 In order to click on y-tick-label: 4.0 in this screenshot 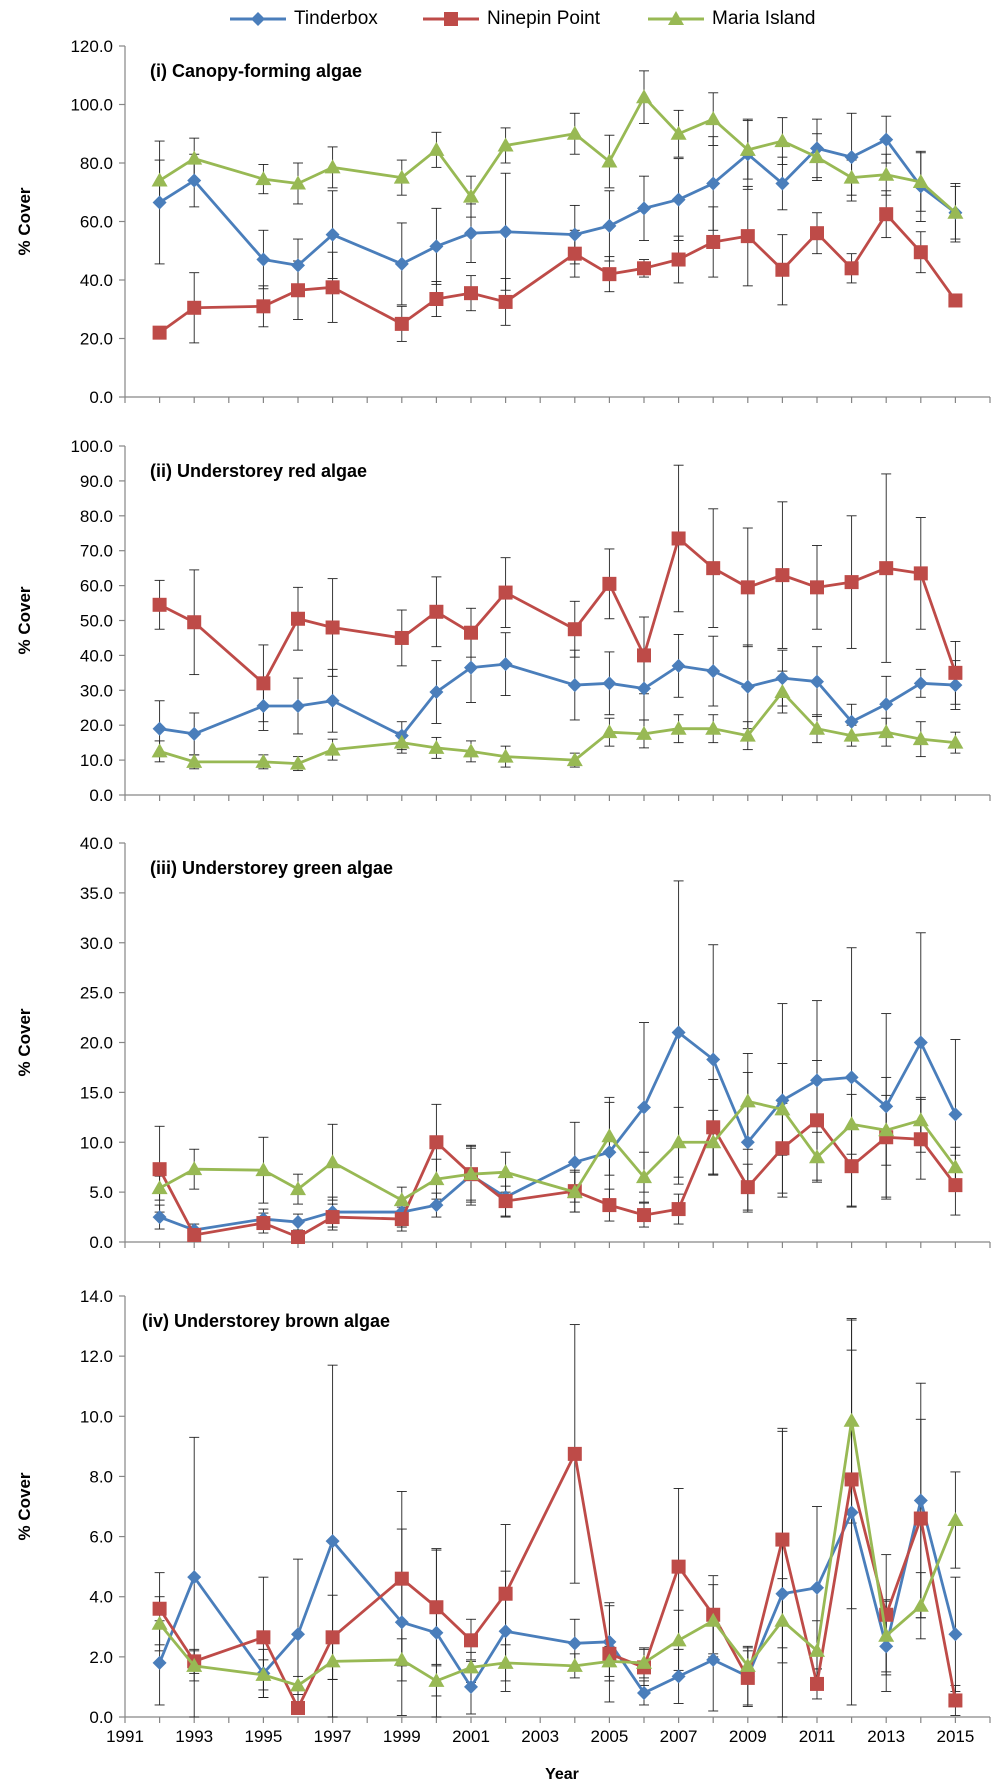, I will do `click(101, 1597)`.